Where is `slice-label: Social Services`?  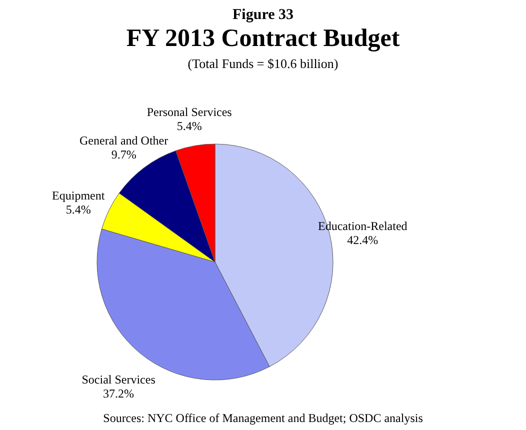 slice-label: Social Services is located at coordinates (119, 379).